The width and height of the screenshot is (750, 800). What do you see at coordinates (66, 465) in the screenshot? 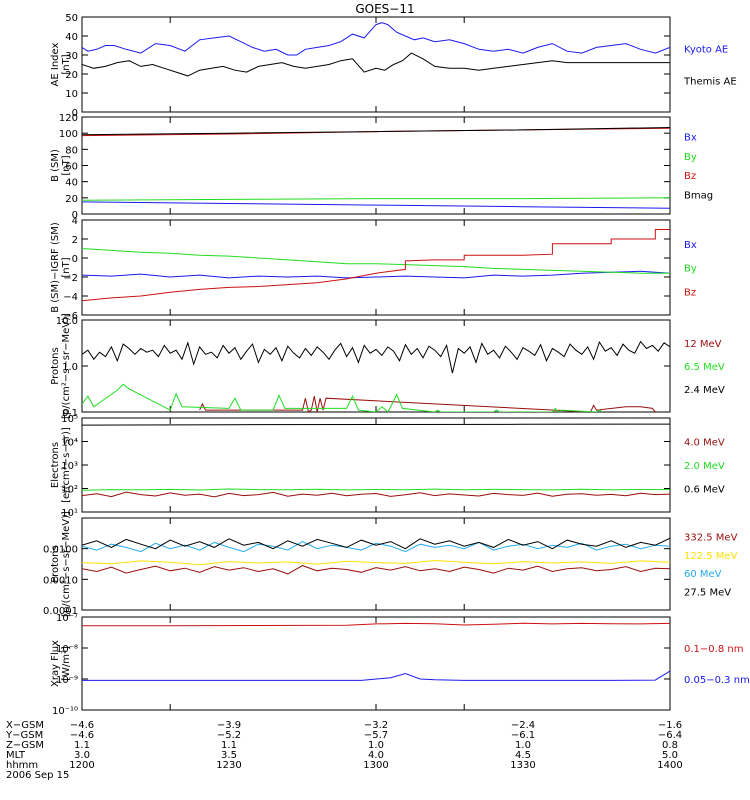
I see `y-axis-label: [e/(cm²−s−sr)]` at bounding box center [66, 465].